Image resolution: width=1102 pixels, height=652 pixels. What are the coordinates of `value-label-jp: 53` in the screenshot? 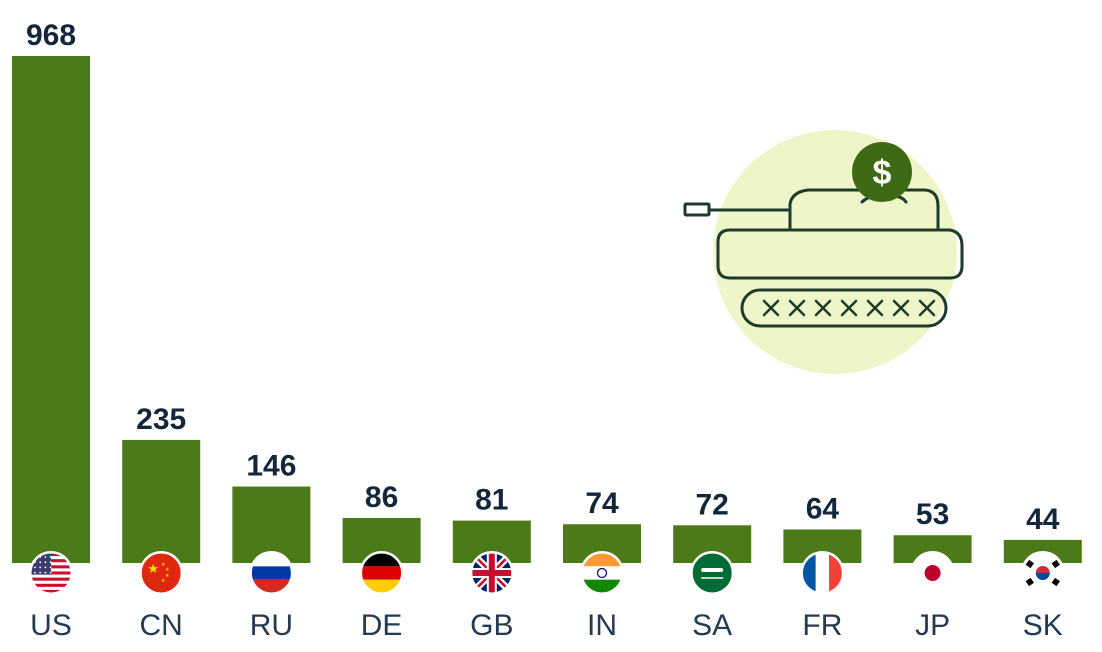 It's located at (932, 514).